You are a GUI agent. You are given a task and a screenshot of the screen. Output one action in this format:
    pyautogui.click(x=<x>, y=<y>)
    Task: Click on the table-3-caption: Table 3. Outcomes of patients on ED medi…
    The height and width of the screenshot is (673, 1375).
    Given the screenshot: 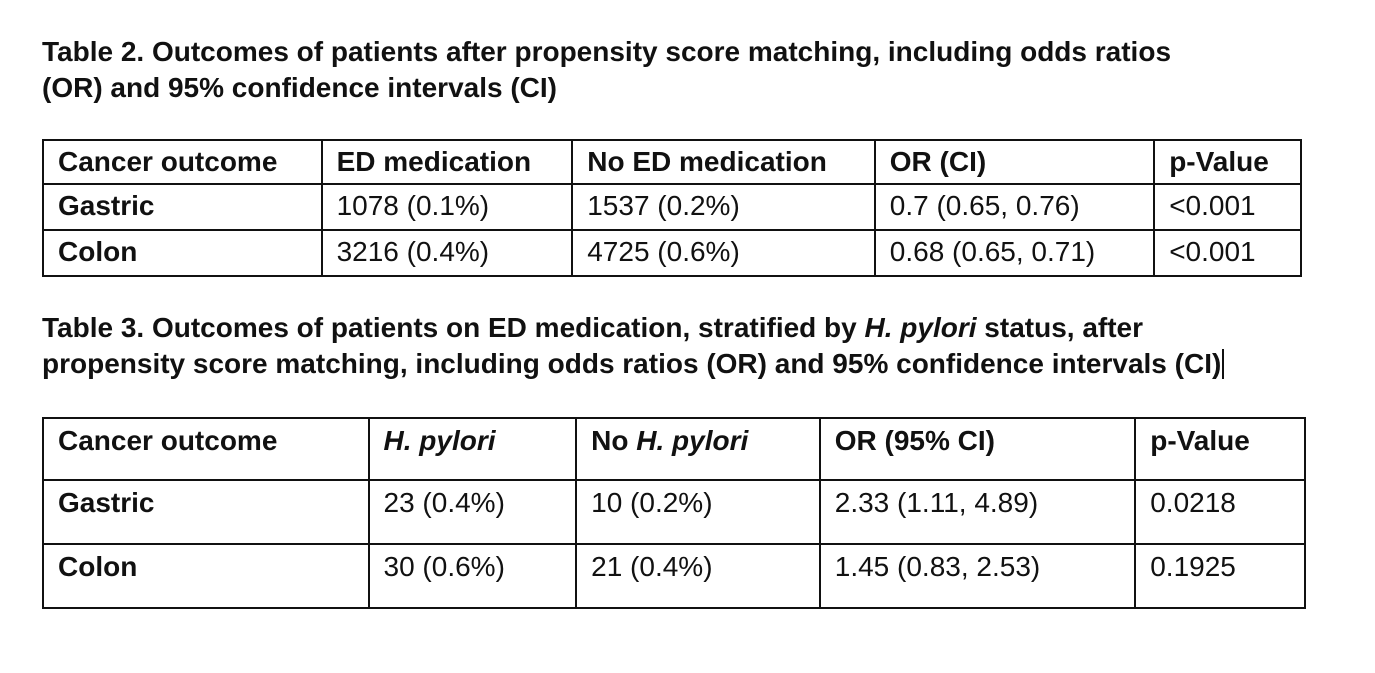 What is the action you would take?
    pyautogui.click(x=633, y=346)
    